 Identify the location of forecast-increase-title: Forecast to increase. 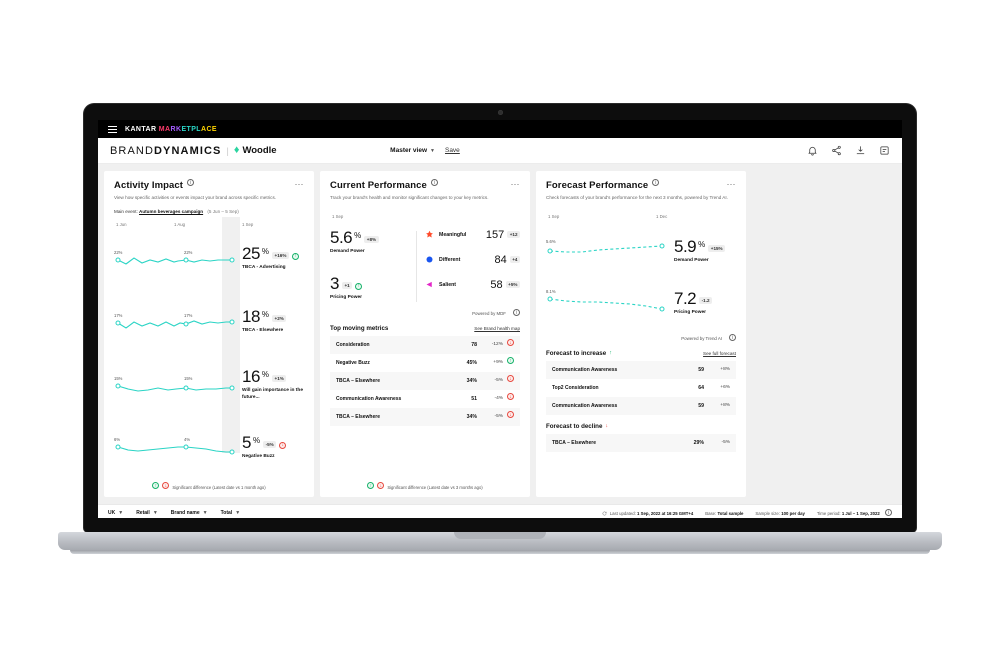
(576, 353).